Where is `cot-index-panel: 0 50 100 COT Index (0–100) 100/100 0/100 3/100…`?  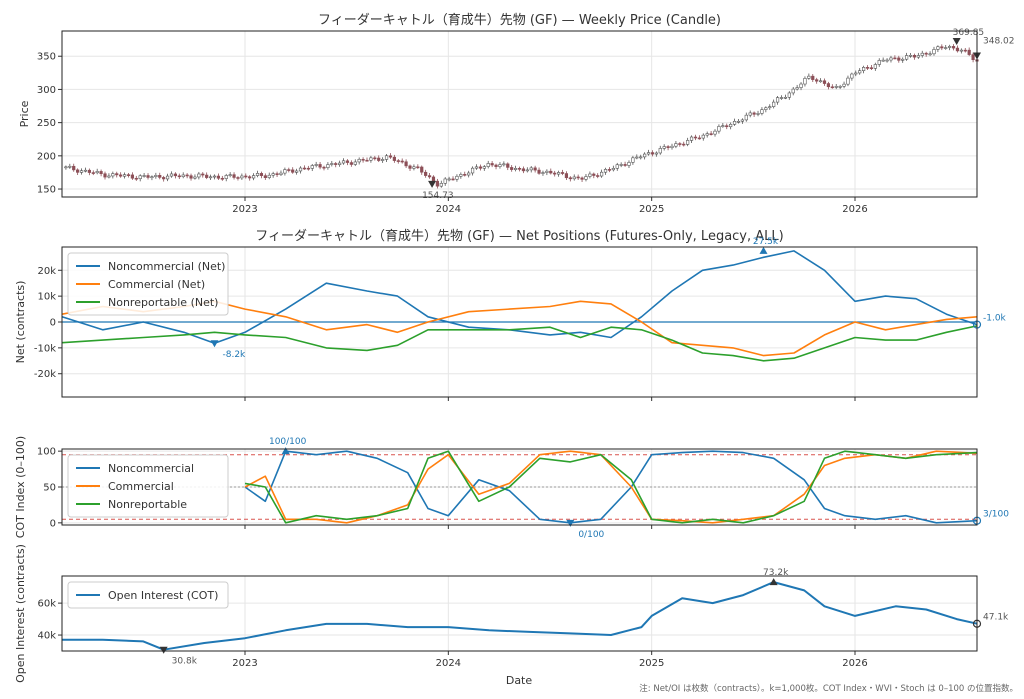
cot-index-panel: 0 50 100 COT Index (0–100) 100/100 0/100 3/100… is located at coordinates (511, 488).